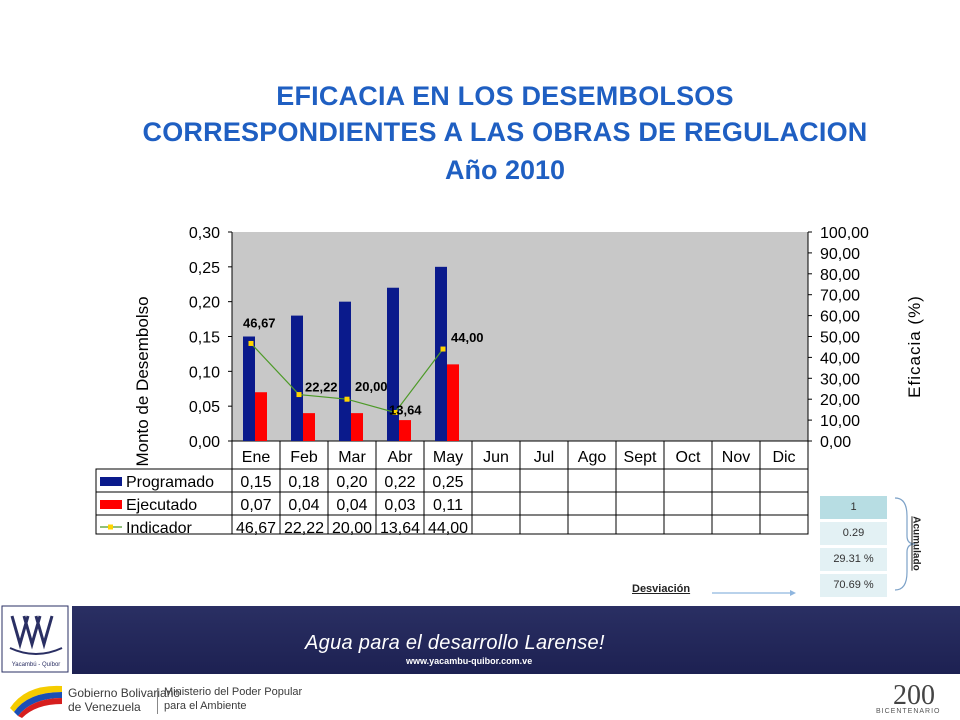  What do you see at coordinates (400, 528) in the screenshot?
I see `table-cell-value: 13,64` at bounding box center [400, 528].